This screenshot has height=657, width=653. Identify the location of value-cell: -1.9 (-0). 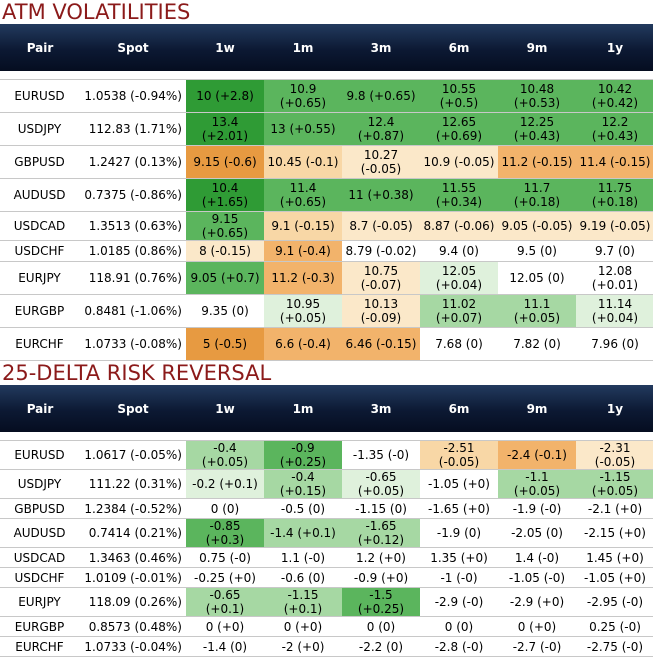
(537, 508).